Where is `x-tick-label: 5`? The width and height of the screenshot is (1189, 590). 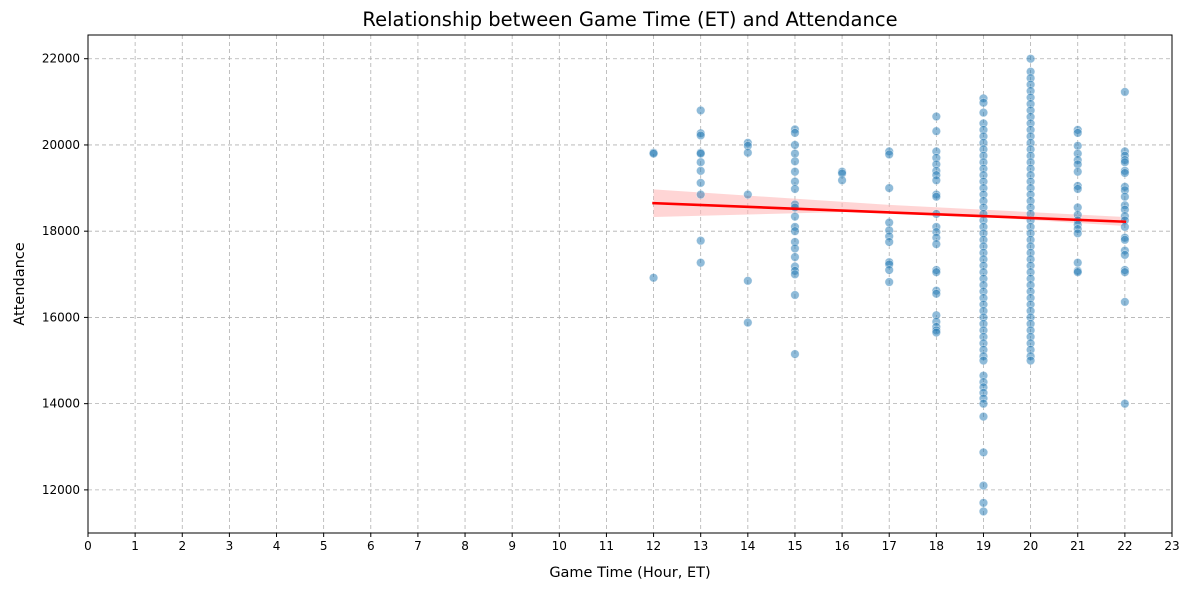
x-tick-label: 5 is located at coordinates (324, 546).